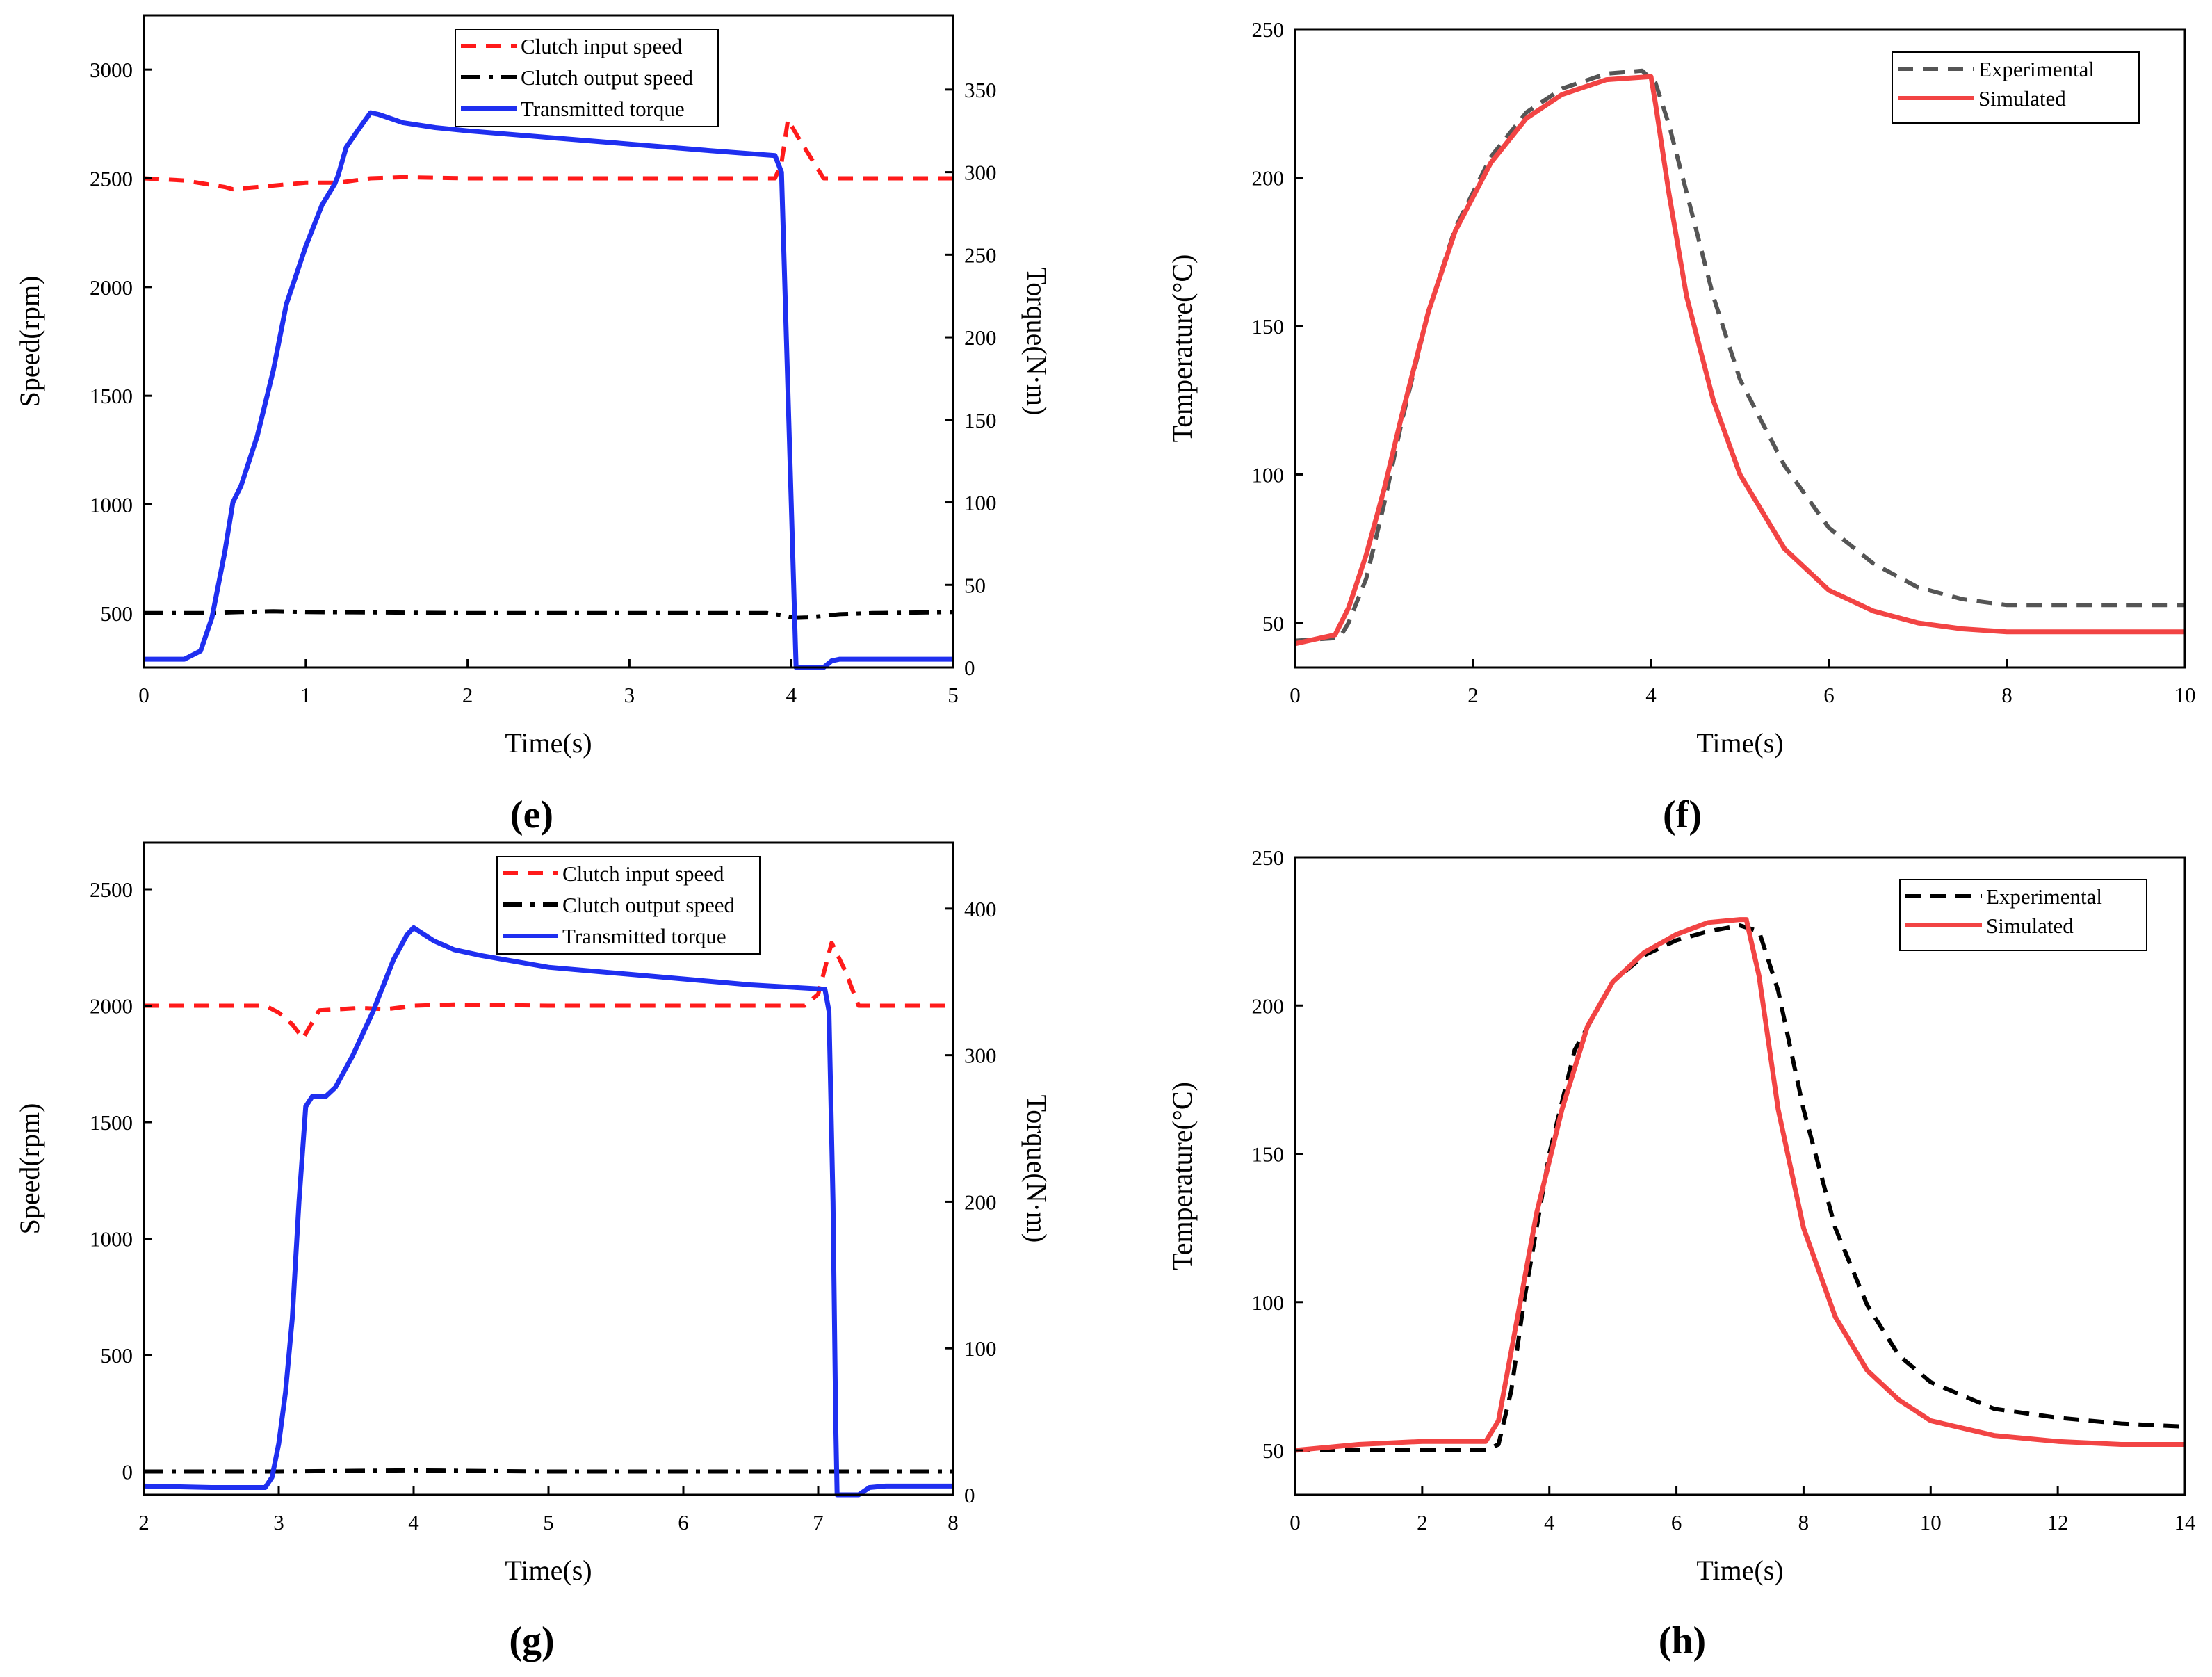 This screenshot has height=1677, width=2212. What do you see at coordinates (818, 1522) in the screenshot?
I see `x-tick-label: 7` at bounding box center [818, 1522].